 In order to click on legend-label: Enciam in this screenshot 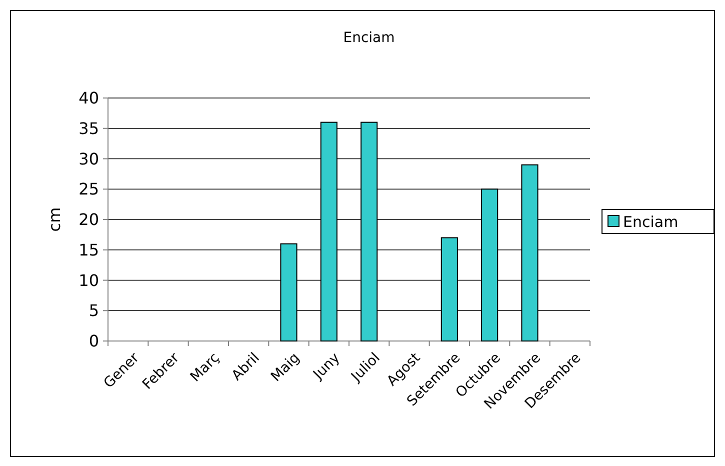, I will do `click(650, 221)`.